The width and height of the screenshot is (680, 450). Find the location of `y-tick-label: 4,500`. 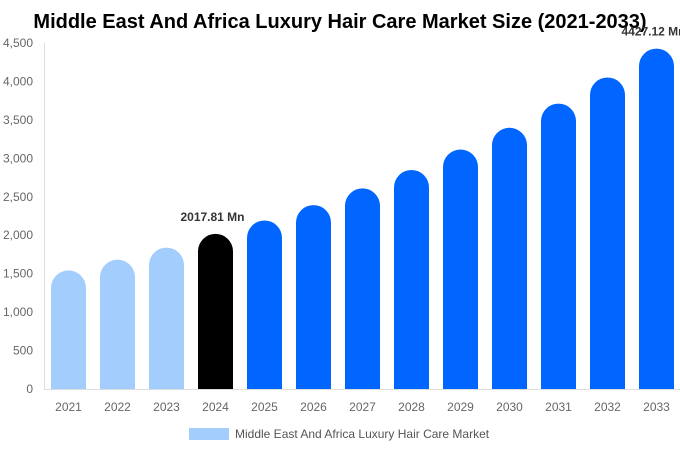

y-tick-label: 4,500 is located at coordinates (18, 43).